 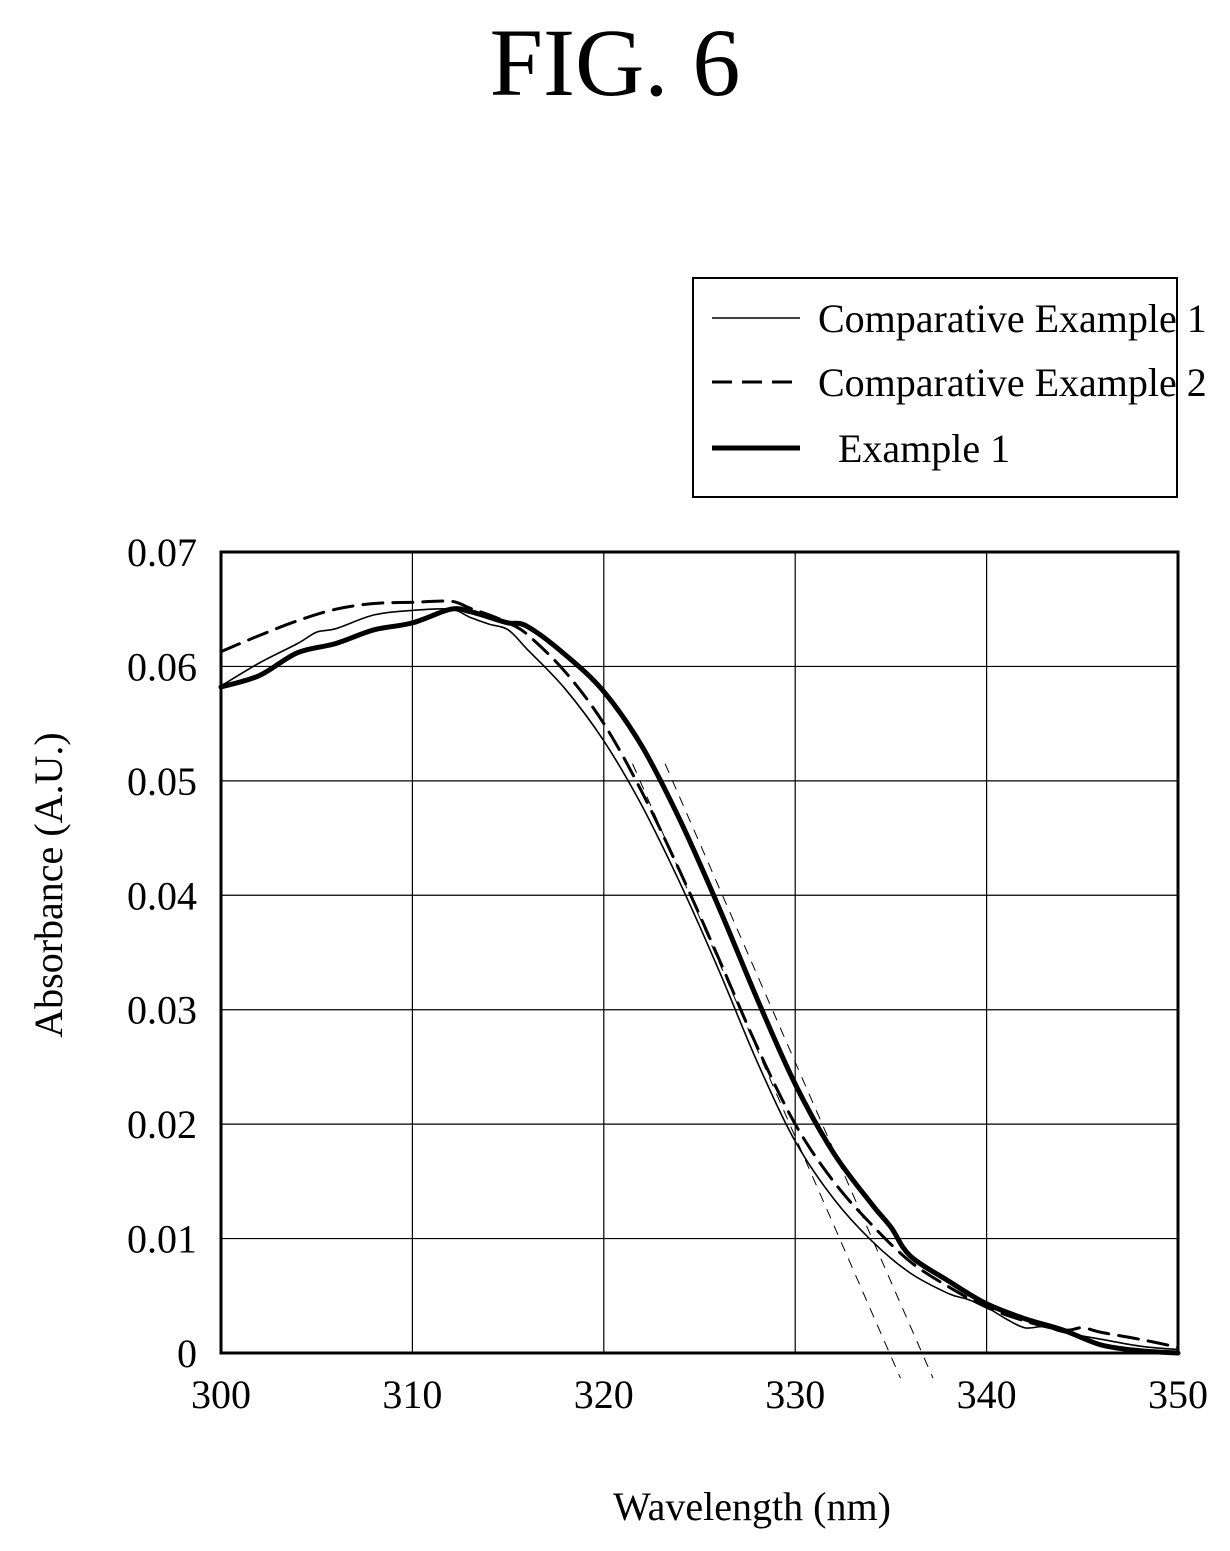 What do you see at coordinates (162, 666) in the screenshot?
I see `y-tick-label: 0.06` at bounding box center [162, 666].